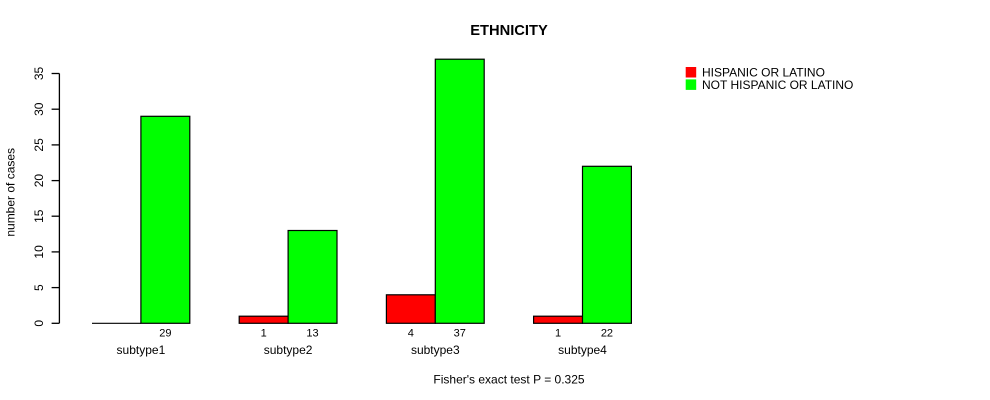 The height and width of the screenshot is (400, 990). What do you see at coordinates (39, 109) in the screenshot?
I see `svg-text: 30` at bounding box center [39, 109].